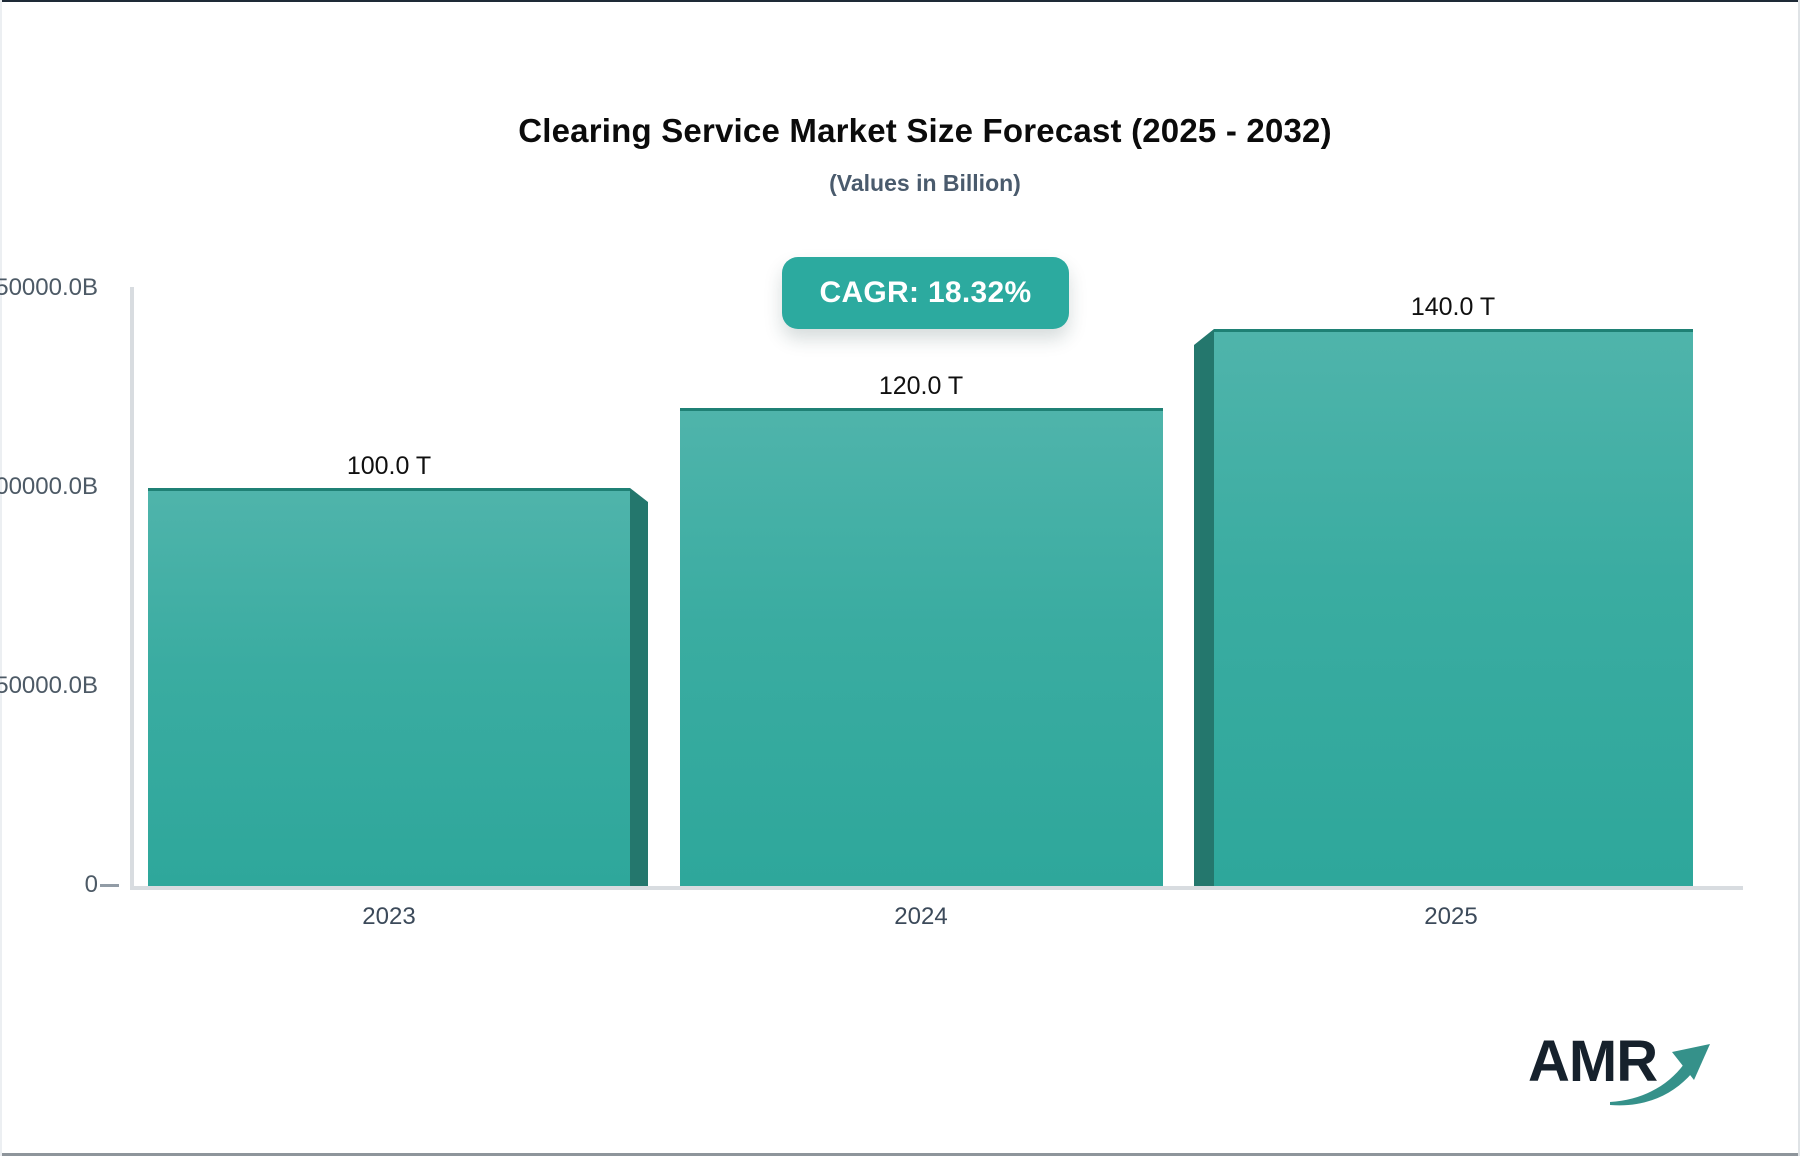 This screenshot has width=1800, height=1156. What do you see at coordinates (900, 1154) in the screenshot?
I see `page-bottom-border` at bounding box center [900, 1154].